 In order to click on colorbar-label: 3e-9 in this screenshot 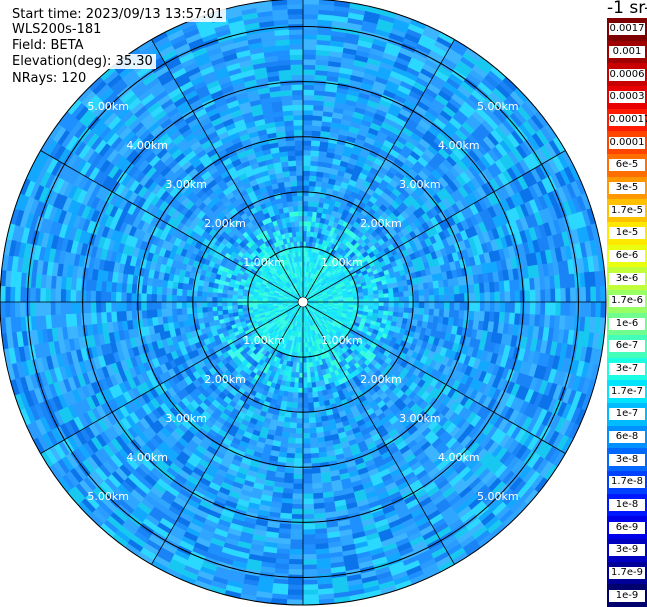, I will do `click(627, 550)`.